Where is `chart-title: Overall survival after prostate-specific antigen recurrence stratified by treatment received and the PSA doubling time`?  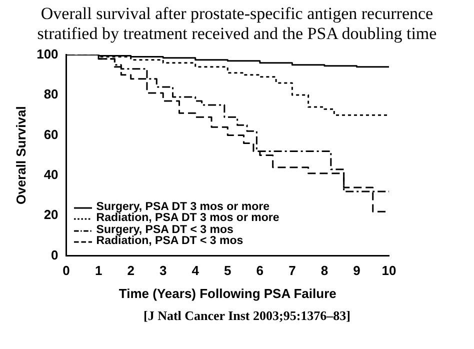
chart-title: Overall survival after prostate-specific antigen recurrence stratified by treatment received and the PSA doubling time is located at coordinates (237, 24).